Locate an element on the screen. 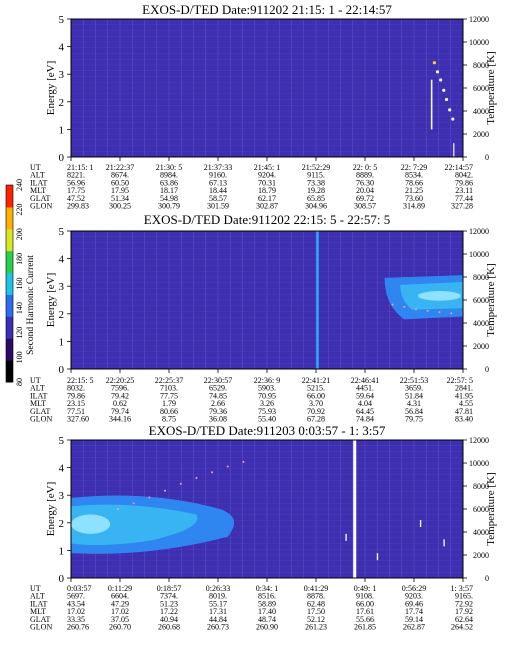 The image size is (505, 649). table-cell: 76.30 is located at coordinates (365, 182).